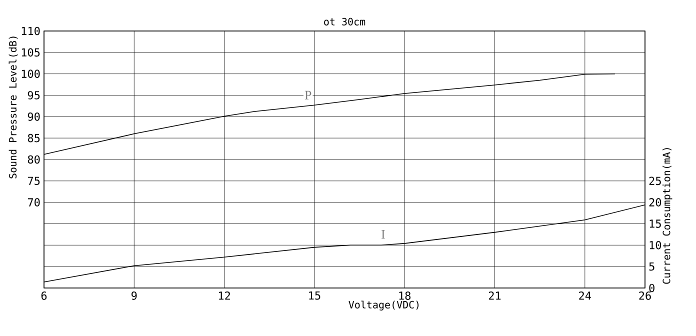 The image size is (696, 336). I want to click on x-tick-label: 26, so click(645, 296).